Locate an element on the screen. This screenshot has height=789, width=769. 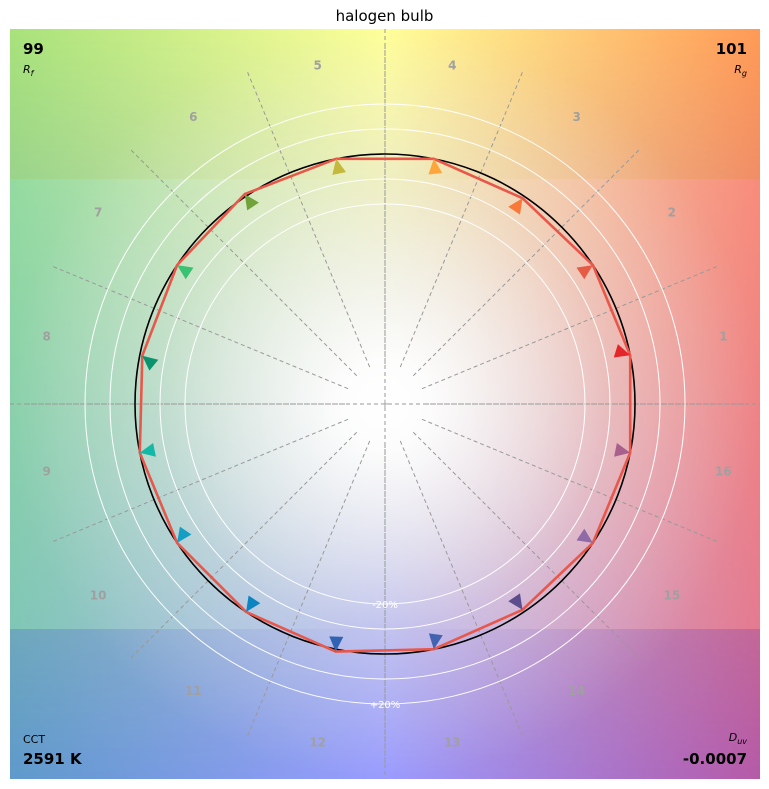
hue-bin-label: 14 is located at coordinates (576, 691).